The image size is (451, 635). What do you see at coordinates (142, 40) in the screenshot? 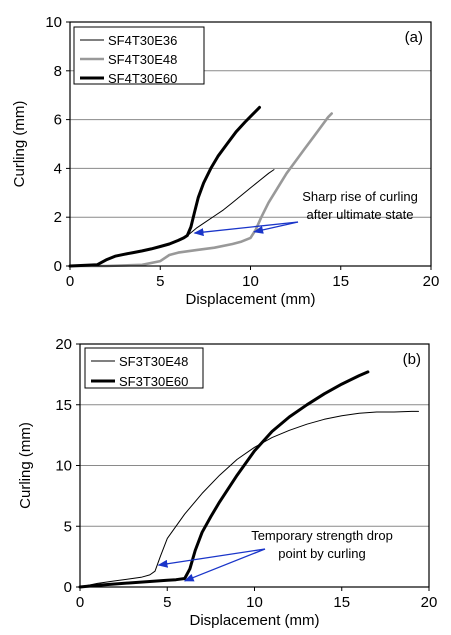
I see `legend-entry: SF4T30E36` at bounding box center [142, 40].